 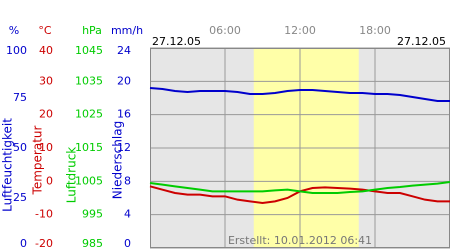 I want to click on axis-label: Luftdruck, so click(x=72, y=175).